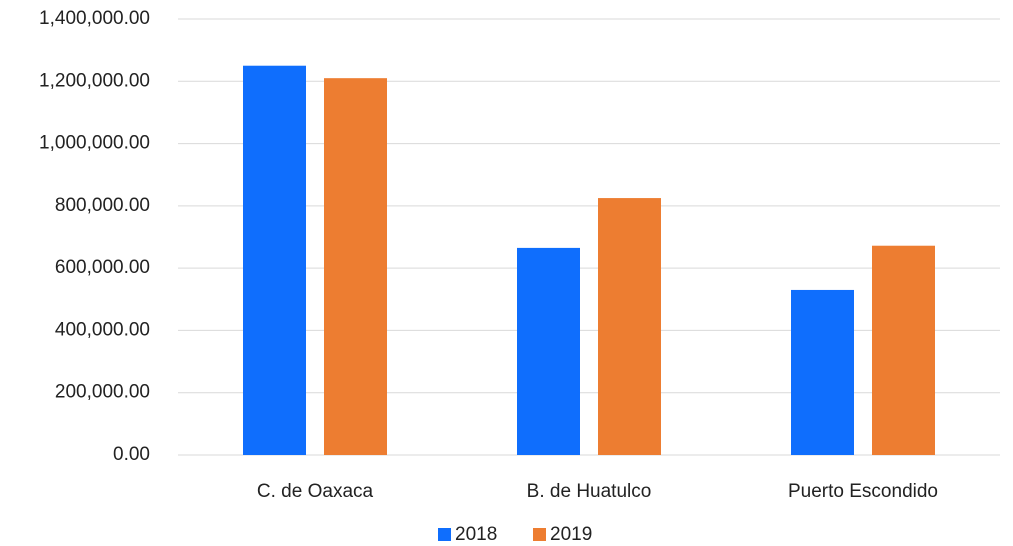  Describe the element at coordinates (476, 534) in the screenshot. I see `legend-label: 2018` at that location.